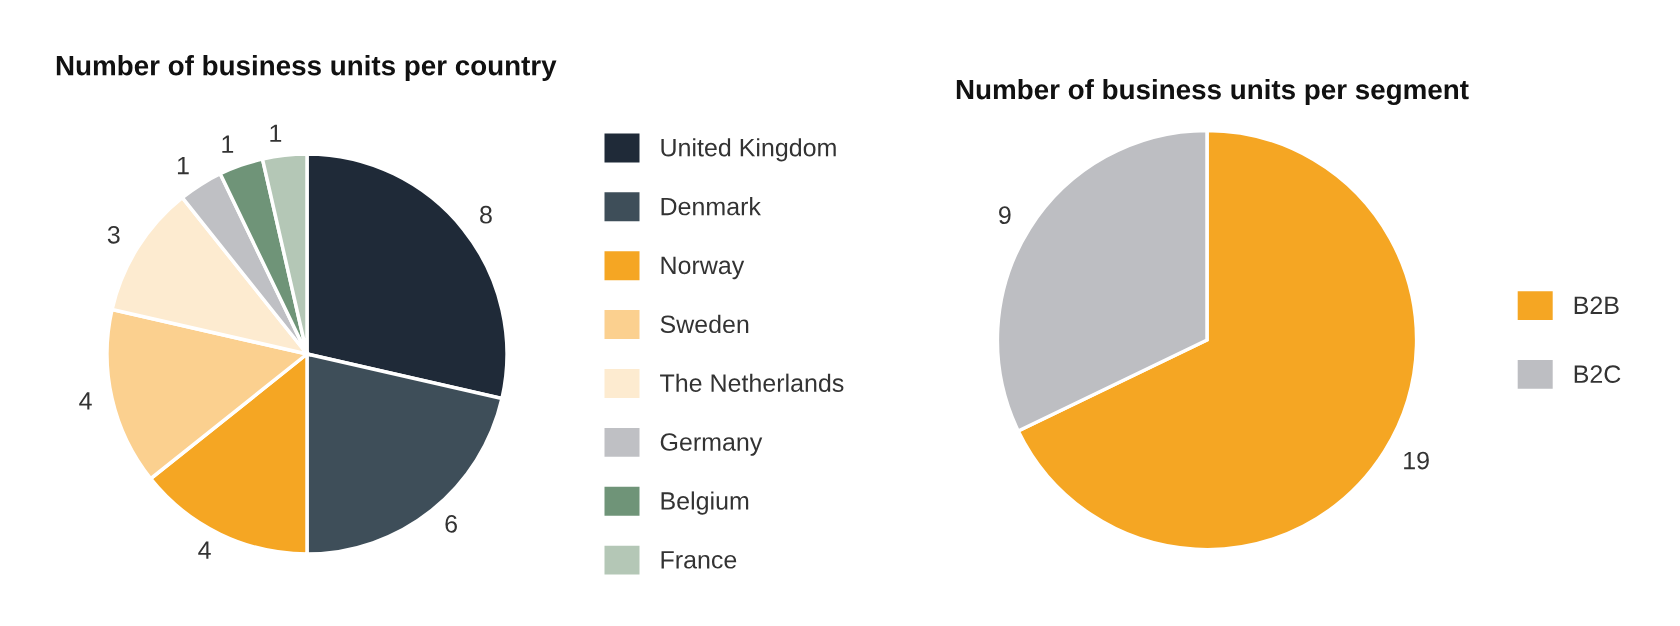  What do you see at coordinates (752, 382) in the screenshot?
I see `legend-label: The Netherlands` at bounding box center [752, 382].